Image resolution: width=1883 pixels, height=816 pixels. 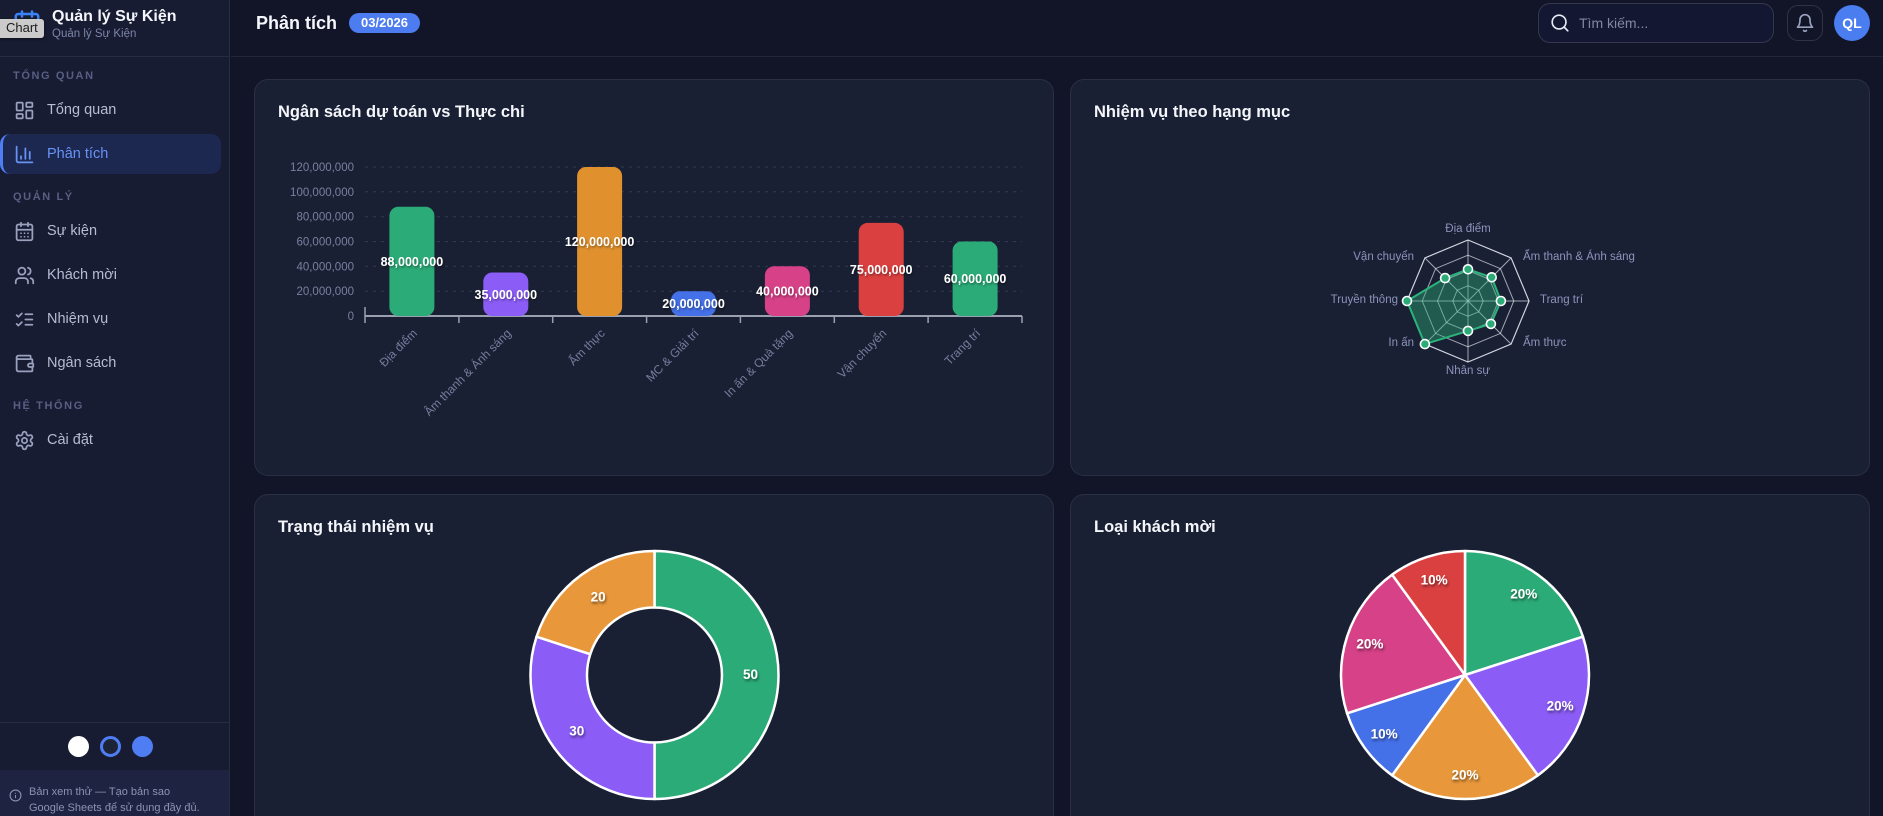 I want to click on svg-text: 50, so click(x=750, y=674).